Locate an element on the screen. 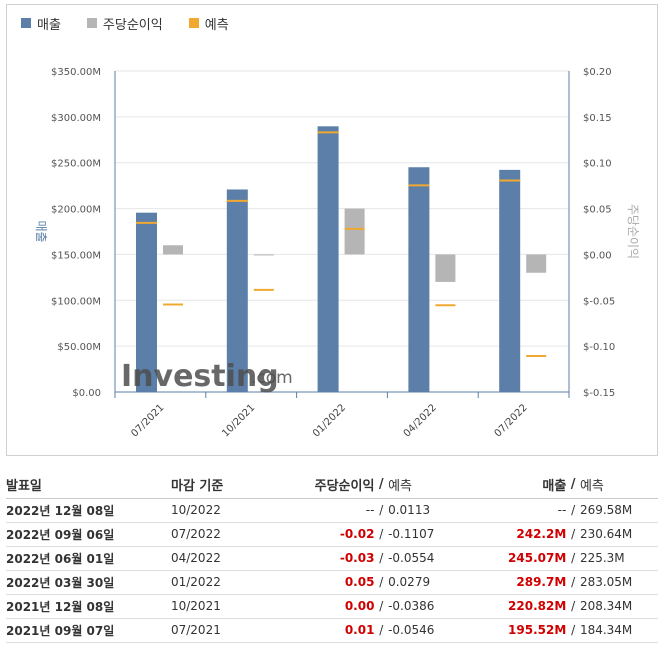 The width and height of the screenshot is (664, 649). cell-eps-forecast: -0.0386 is located at coordinates (430, 606).